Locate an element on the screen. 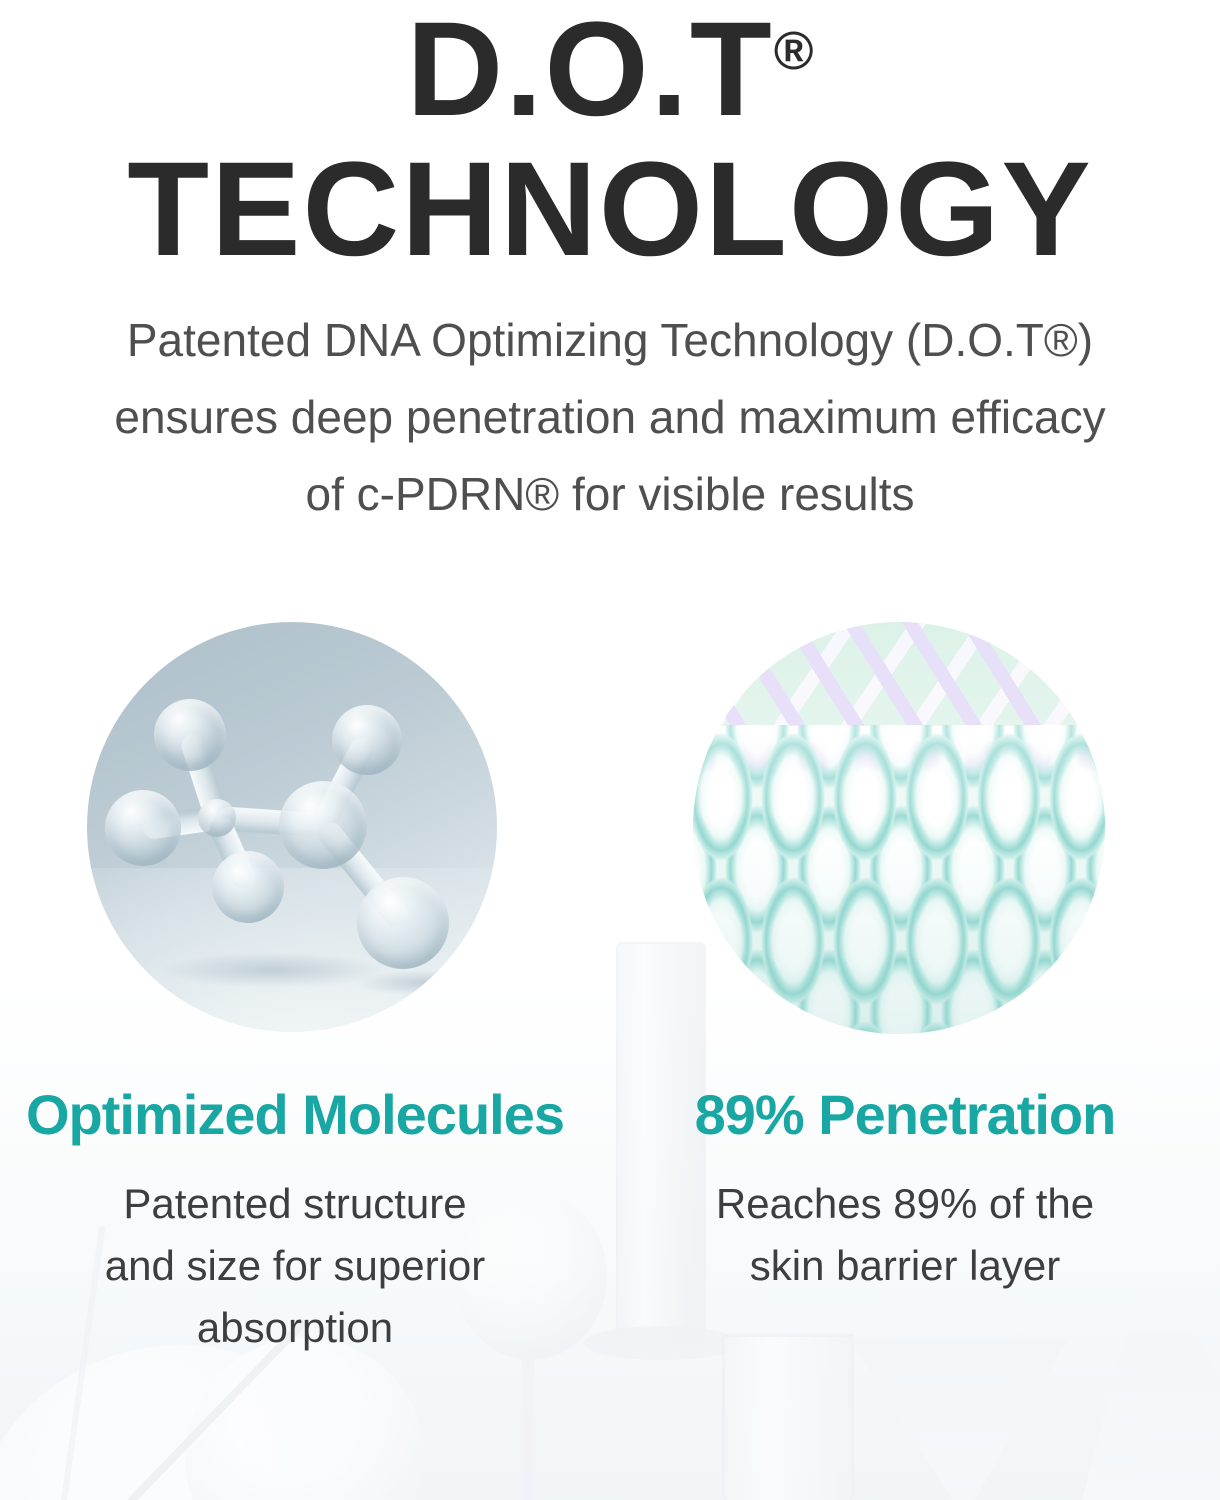 Image resolution: width=1220 pixels, height=1500 pixels. registered-trademark-symbol: ® is located at coordinates (793, 51).